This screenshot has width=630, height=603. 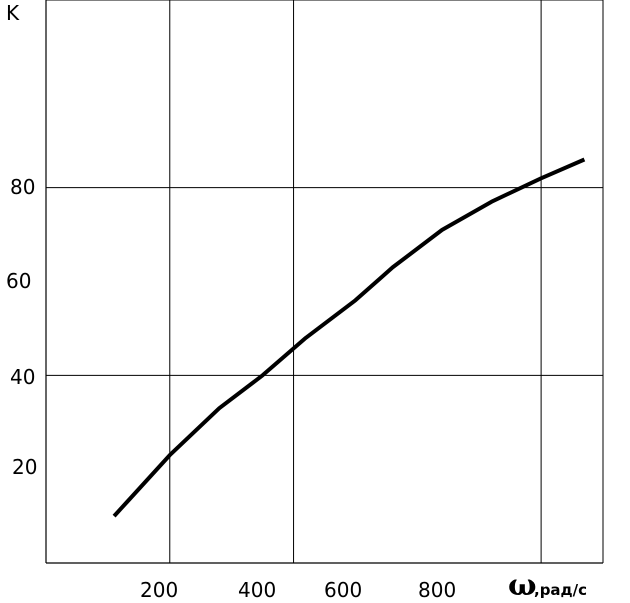 What do you see at coordinates (437, 590) in the screenshot?
I see `x-tick-800: 800` at bounding box center [437, 590].